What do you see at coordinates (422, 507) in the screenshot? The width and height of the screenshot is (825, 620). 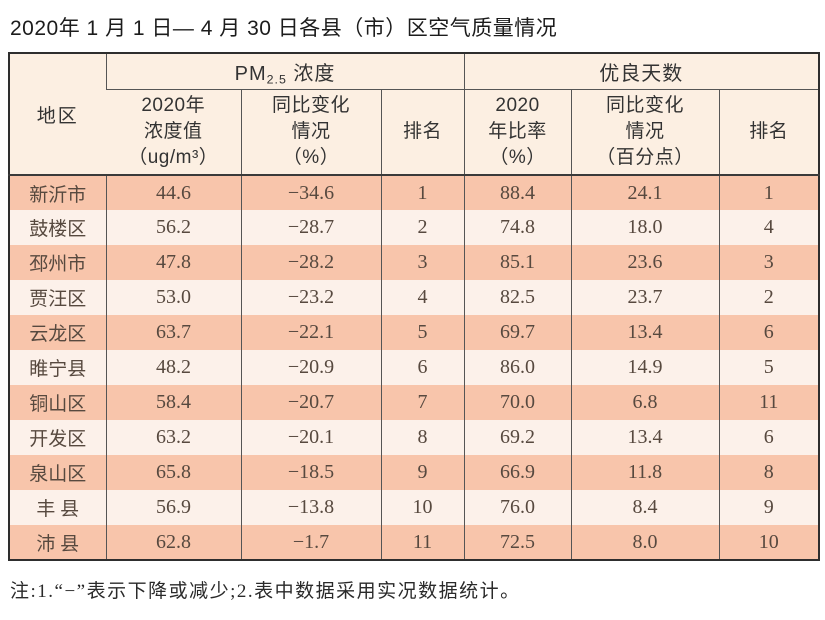 I see `pm25-rank-cell: 10` at bounding box center [422, 507].